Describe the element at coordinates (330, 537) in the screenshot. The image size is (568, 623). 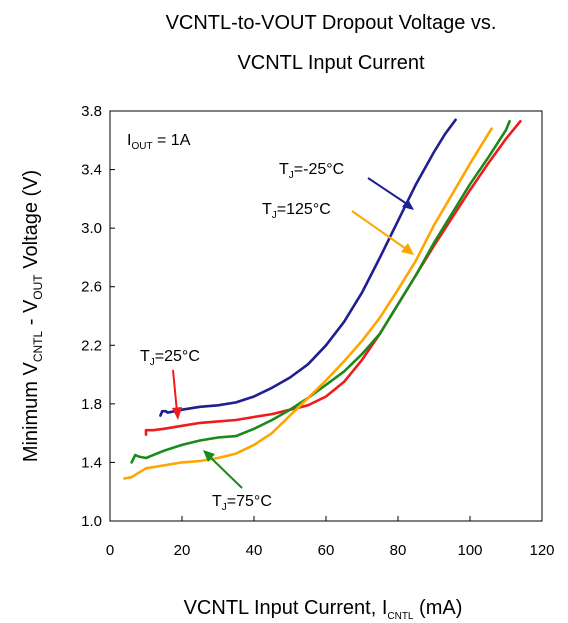
I see `x-ticks: 0 20 40 60 80 100 120` at that location.